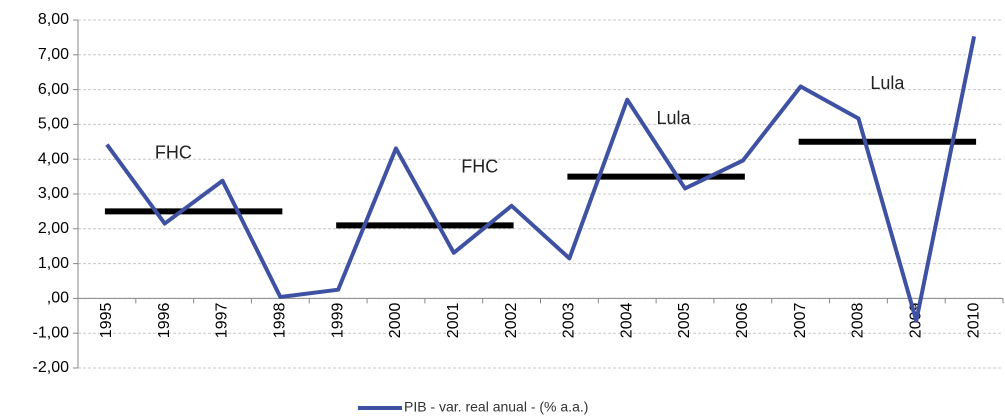 The image size is (1005, 417). Describe the element at coordinates (51, 332) in the screenshot. I see `y-tick-label: -1,00` at that location.